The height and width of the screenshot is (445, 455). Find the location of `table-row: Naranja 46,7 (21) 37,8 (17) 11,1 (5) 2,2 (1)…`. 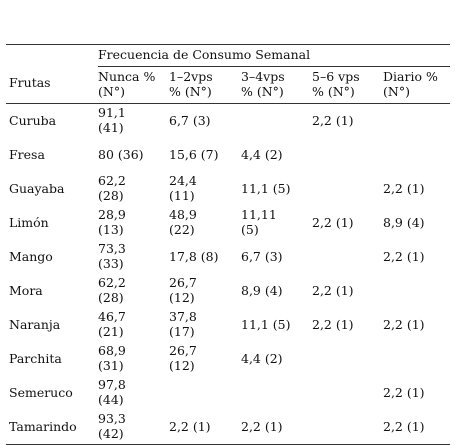

table-row: Naranja 46,7 (21) 37,8 (17) 11,1 (5) 2,2 (1)… is located at coordinates (228, 325).